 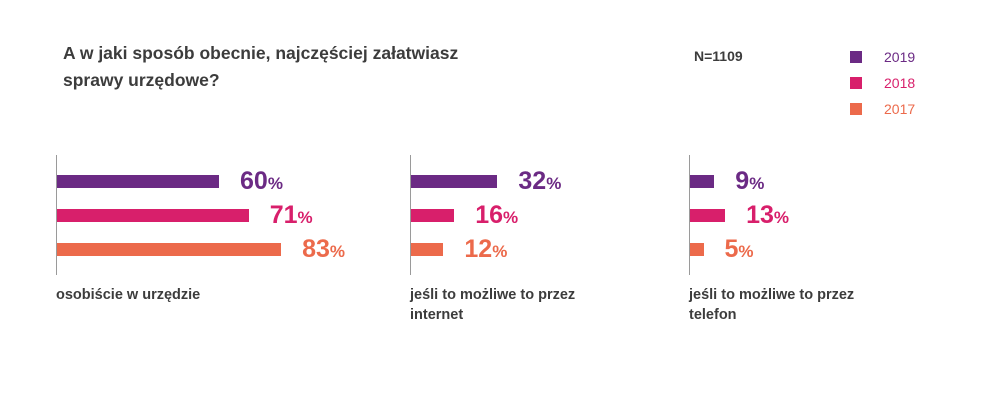 What do you see at coordinates (900, 109) in the screenshot?
I see `legend-label-2017: 2017` at bounding box center [900, 109].